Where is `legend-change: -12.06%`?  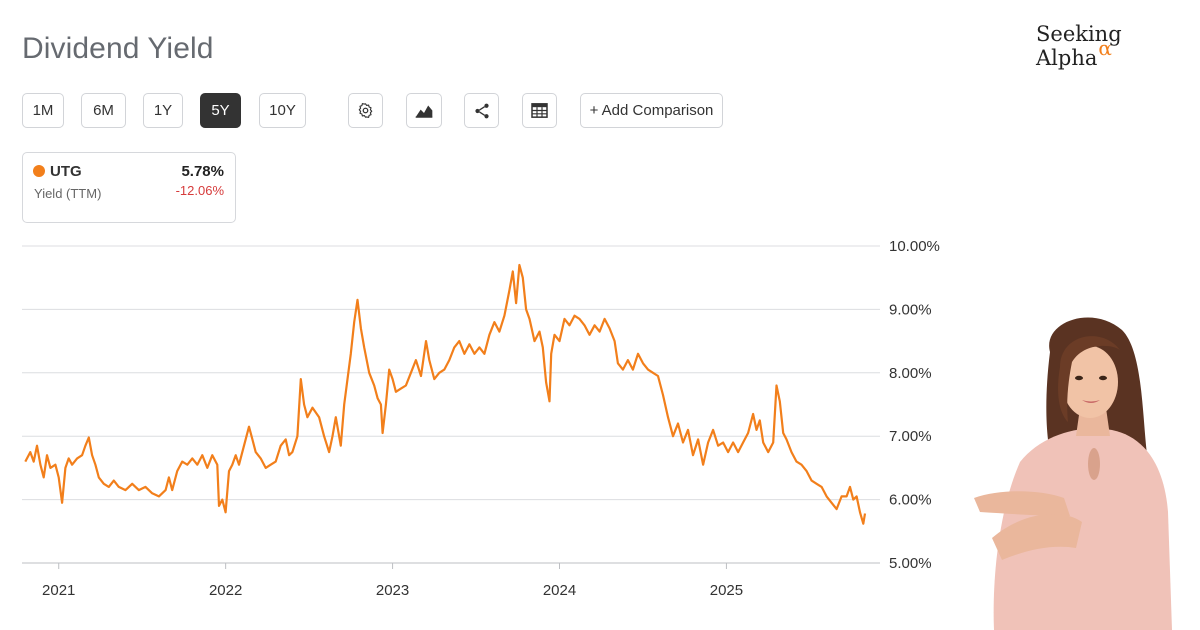
legend-change: -12.06% is located at coordinates (199, 190).